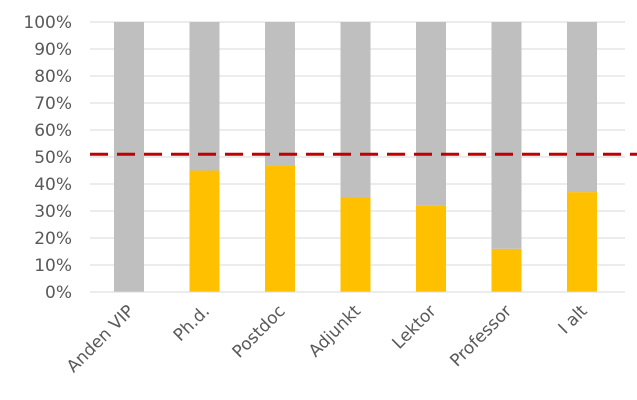  I want to click on y-tick-label: 0%, so click(58, 293).